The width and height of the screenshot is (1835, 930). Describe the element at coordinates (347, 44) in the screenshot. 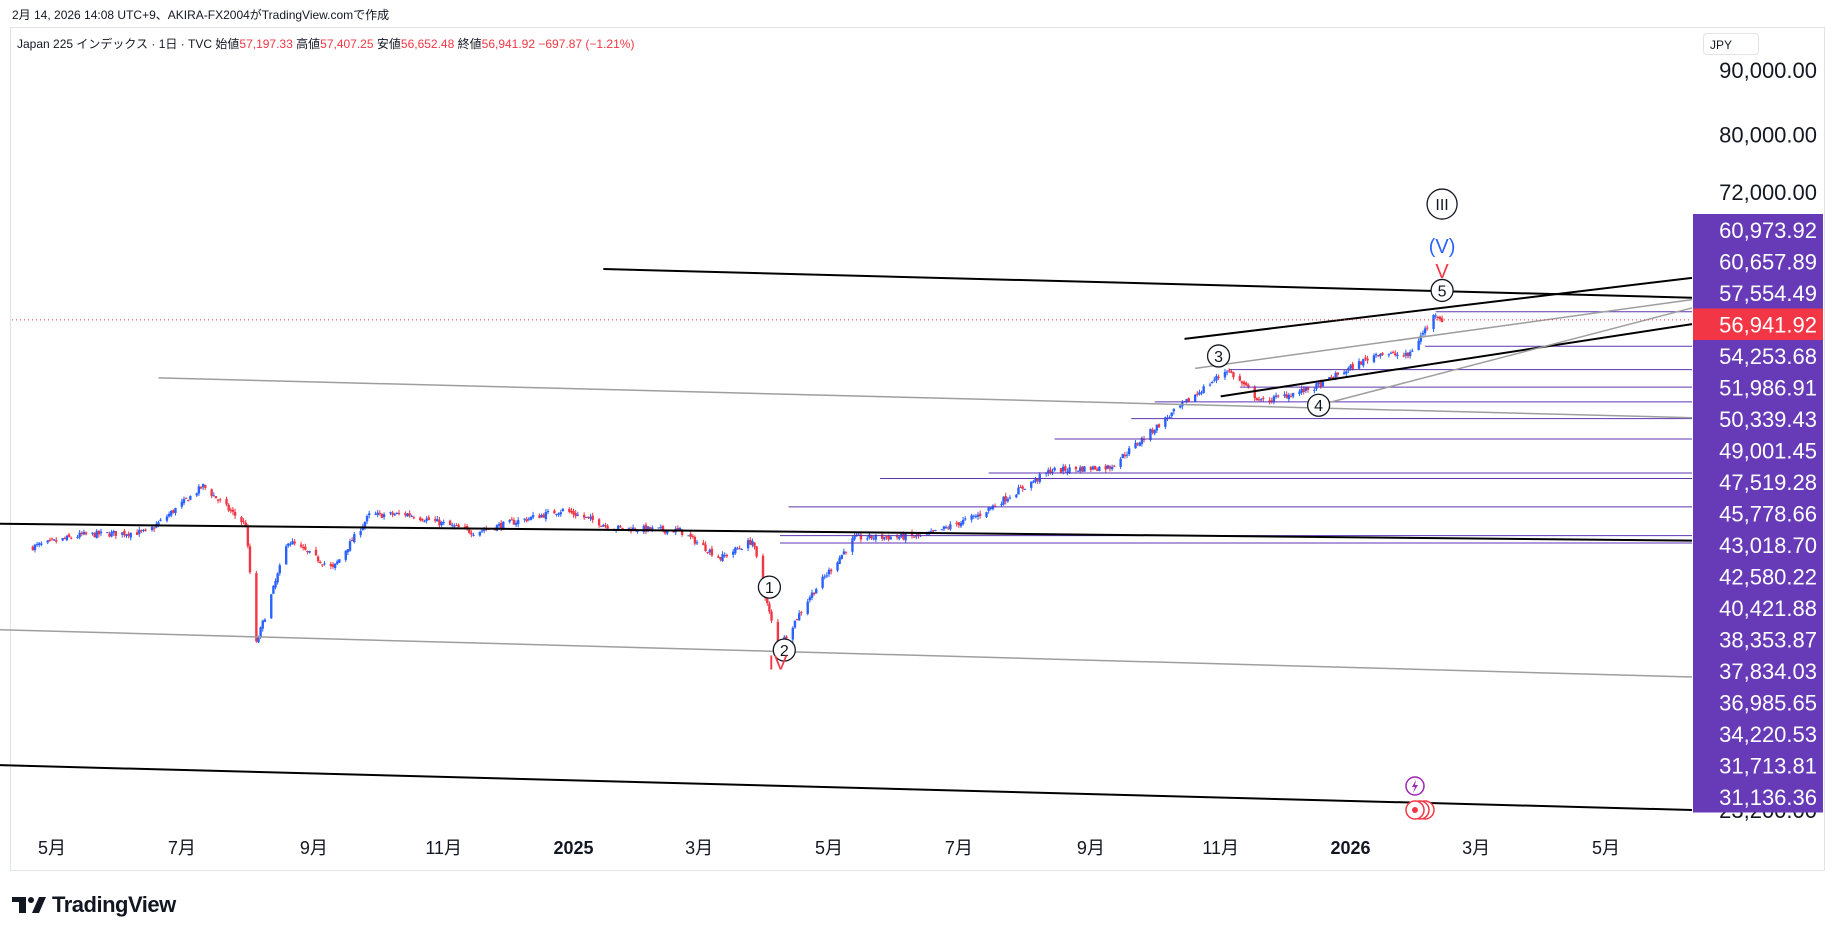

I see `high-value: 57,407.25` at that location.